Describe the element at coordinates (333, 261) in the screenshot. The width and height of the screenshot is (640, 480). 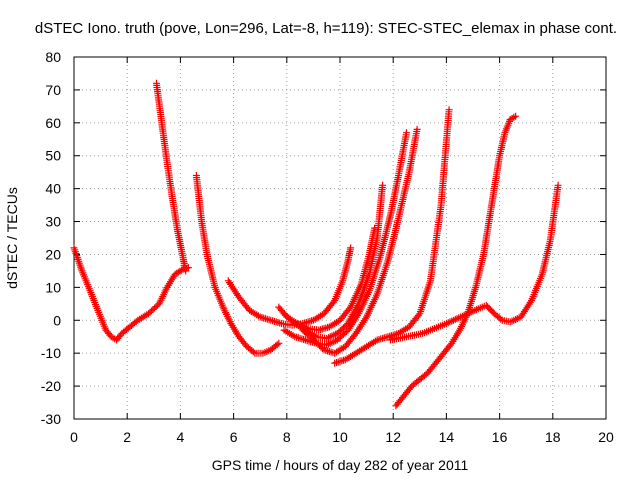
I see `series-arc6` at that location.